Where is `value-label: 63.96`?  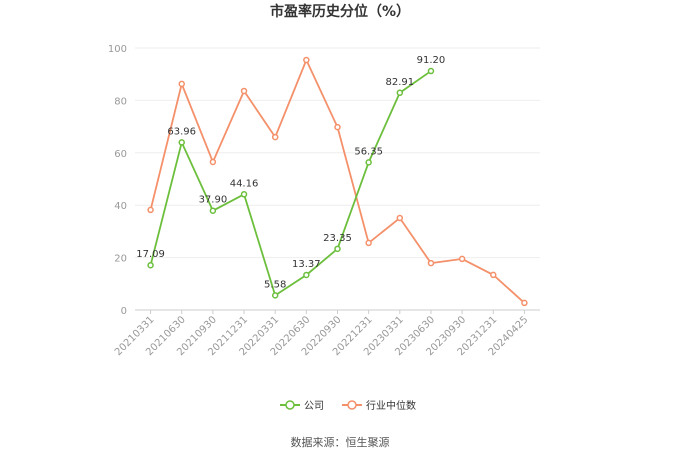 value-label: 63.96 is located at coordinates (181, 131).